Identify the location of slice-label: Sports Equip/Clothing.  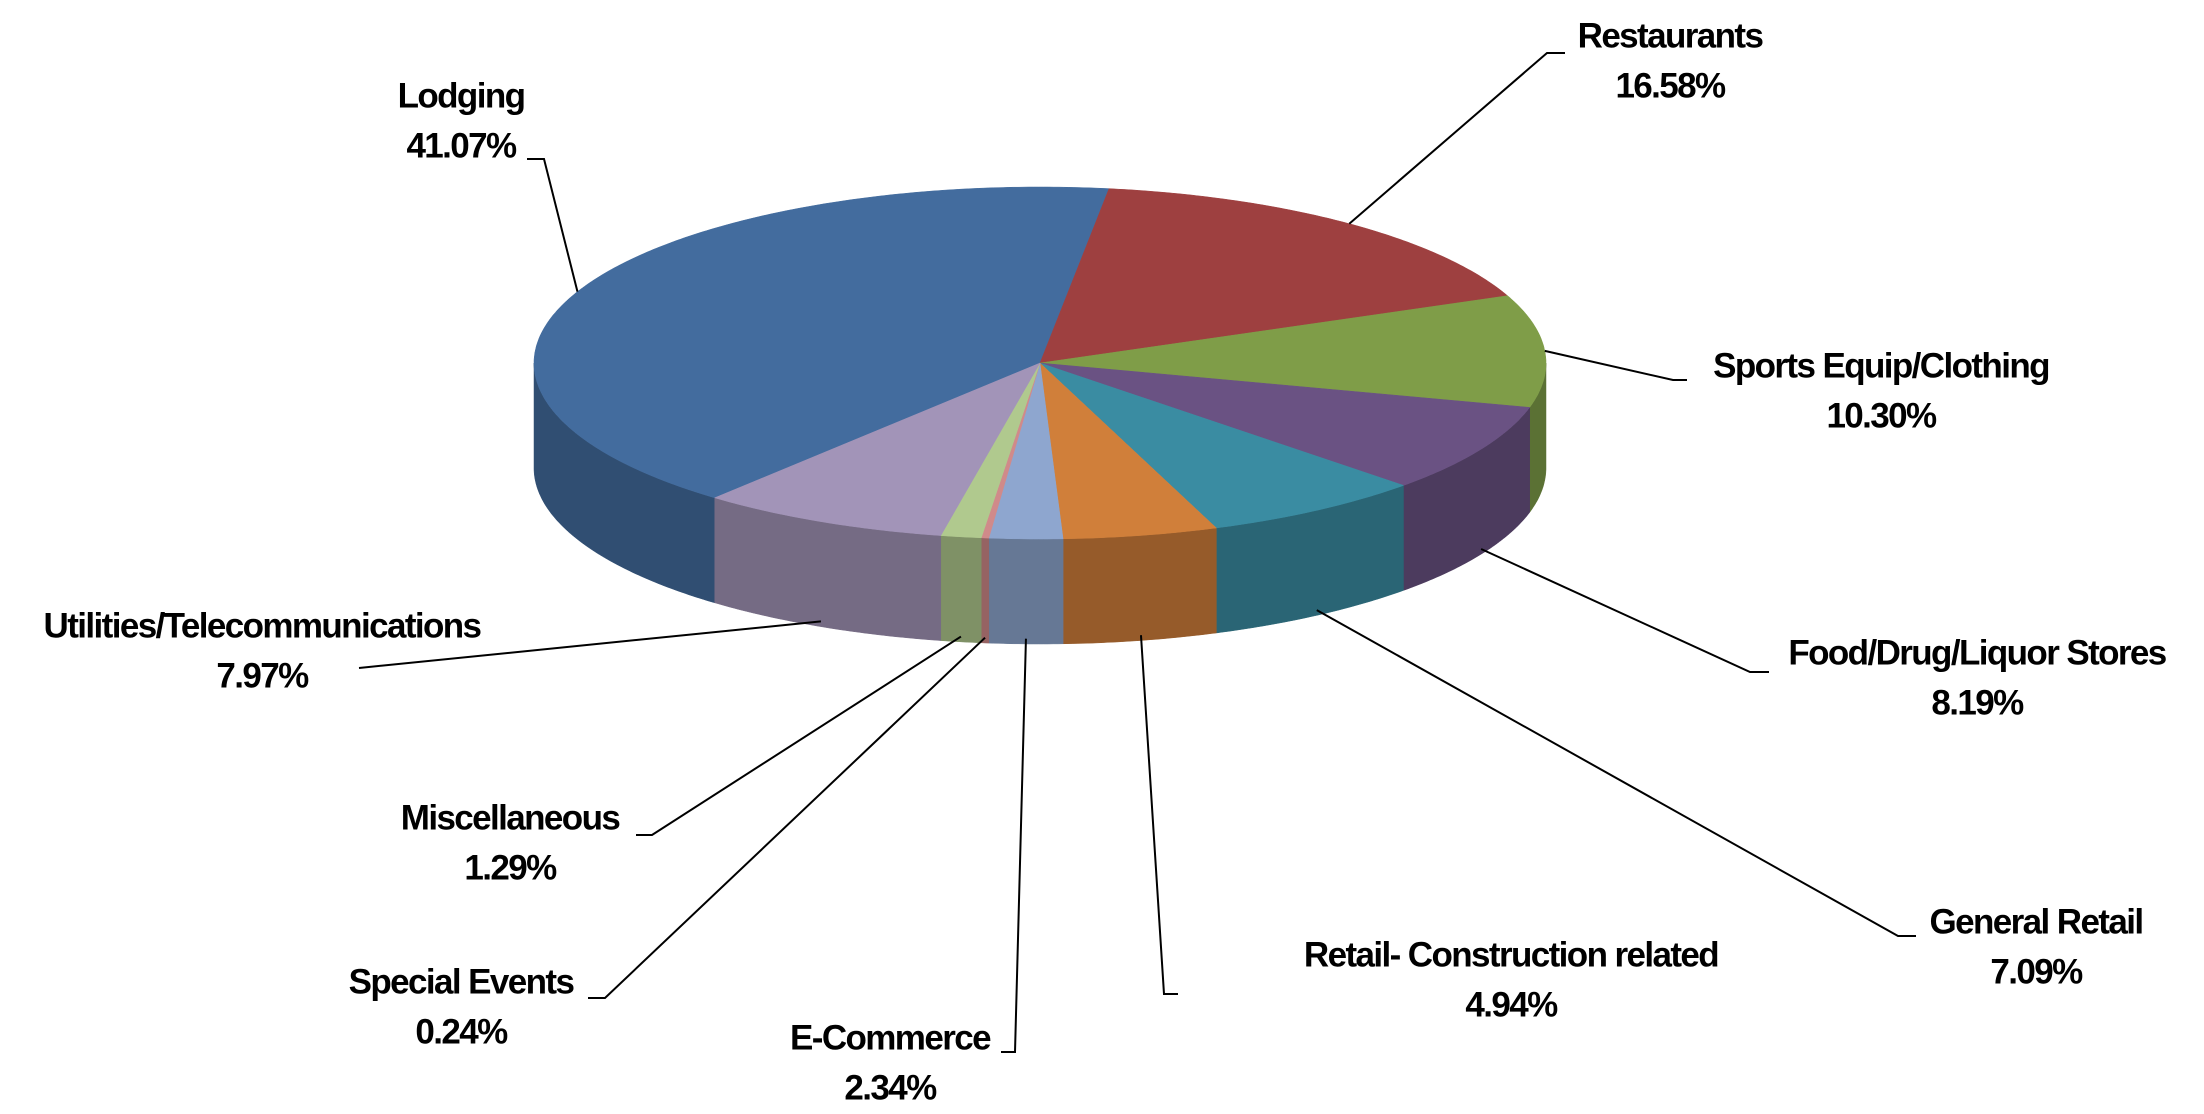
(1881, 365).